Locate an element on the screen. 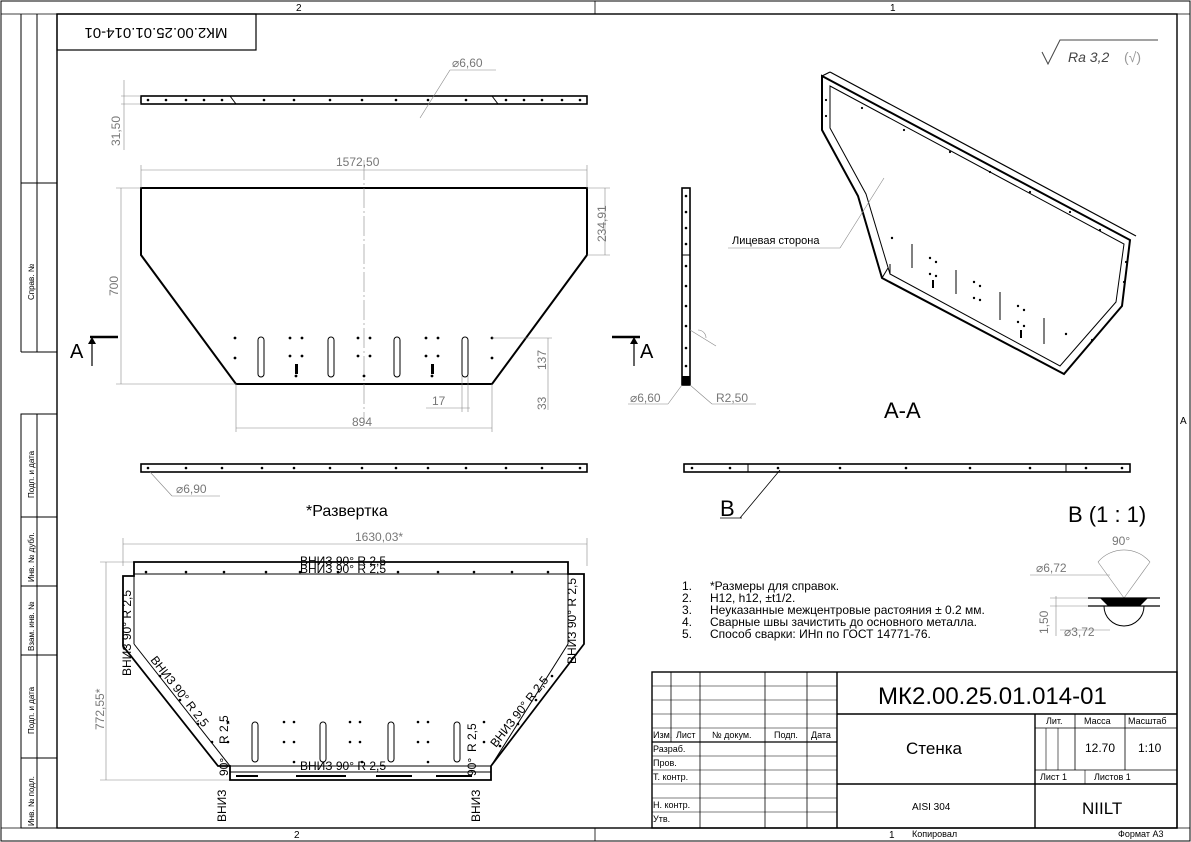 This screenshot has width=1191, height=842. note-5-num: 5. is located at coordinates (687, 634).